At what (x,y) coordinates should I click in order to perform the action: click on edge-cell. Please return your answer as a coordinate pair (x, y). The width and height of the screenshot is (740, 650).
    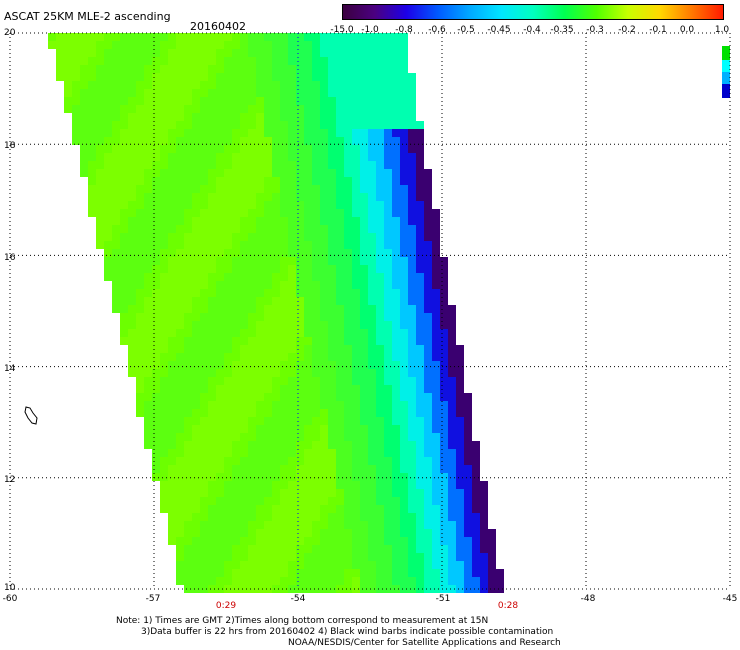
    Looking at the image, I should click on (726, 53).